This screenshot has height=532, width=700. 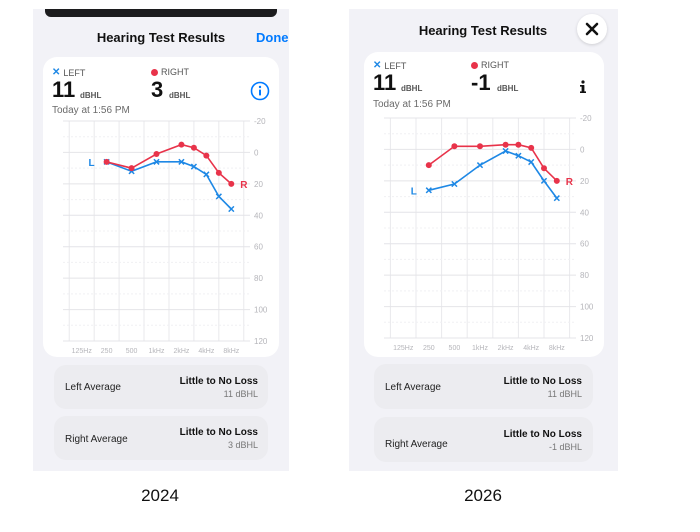 What do you see at coordinates (92, 163) in the screenshot?
I see `left-series-tag: L` at bounding box center [92, 163].